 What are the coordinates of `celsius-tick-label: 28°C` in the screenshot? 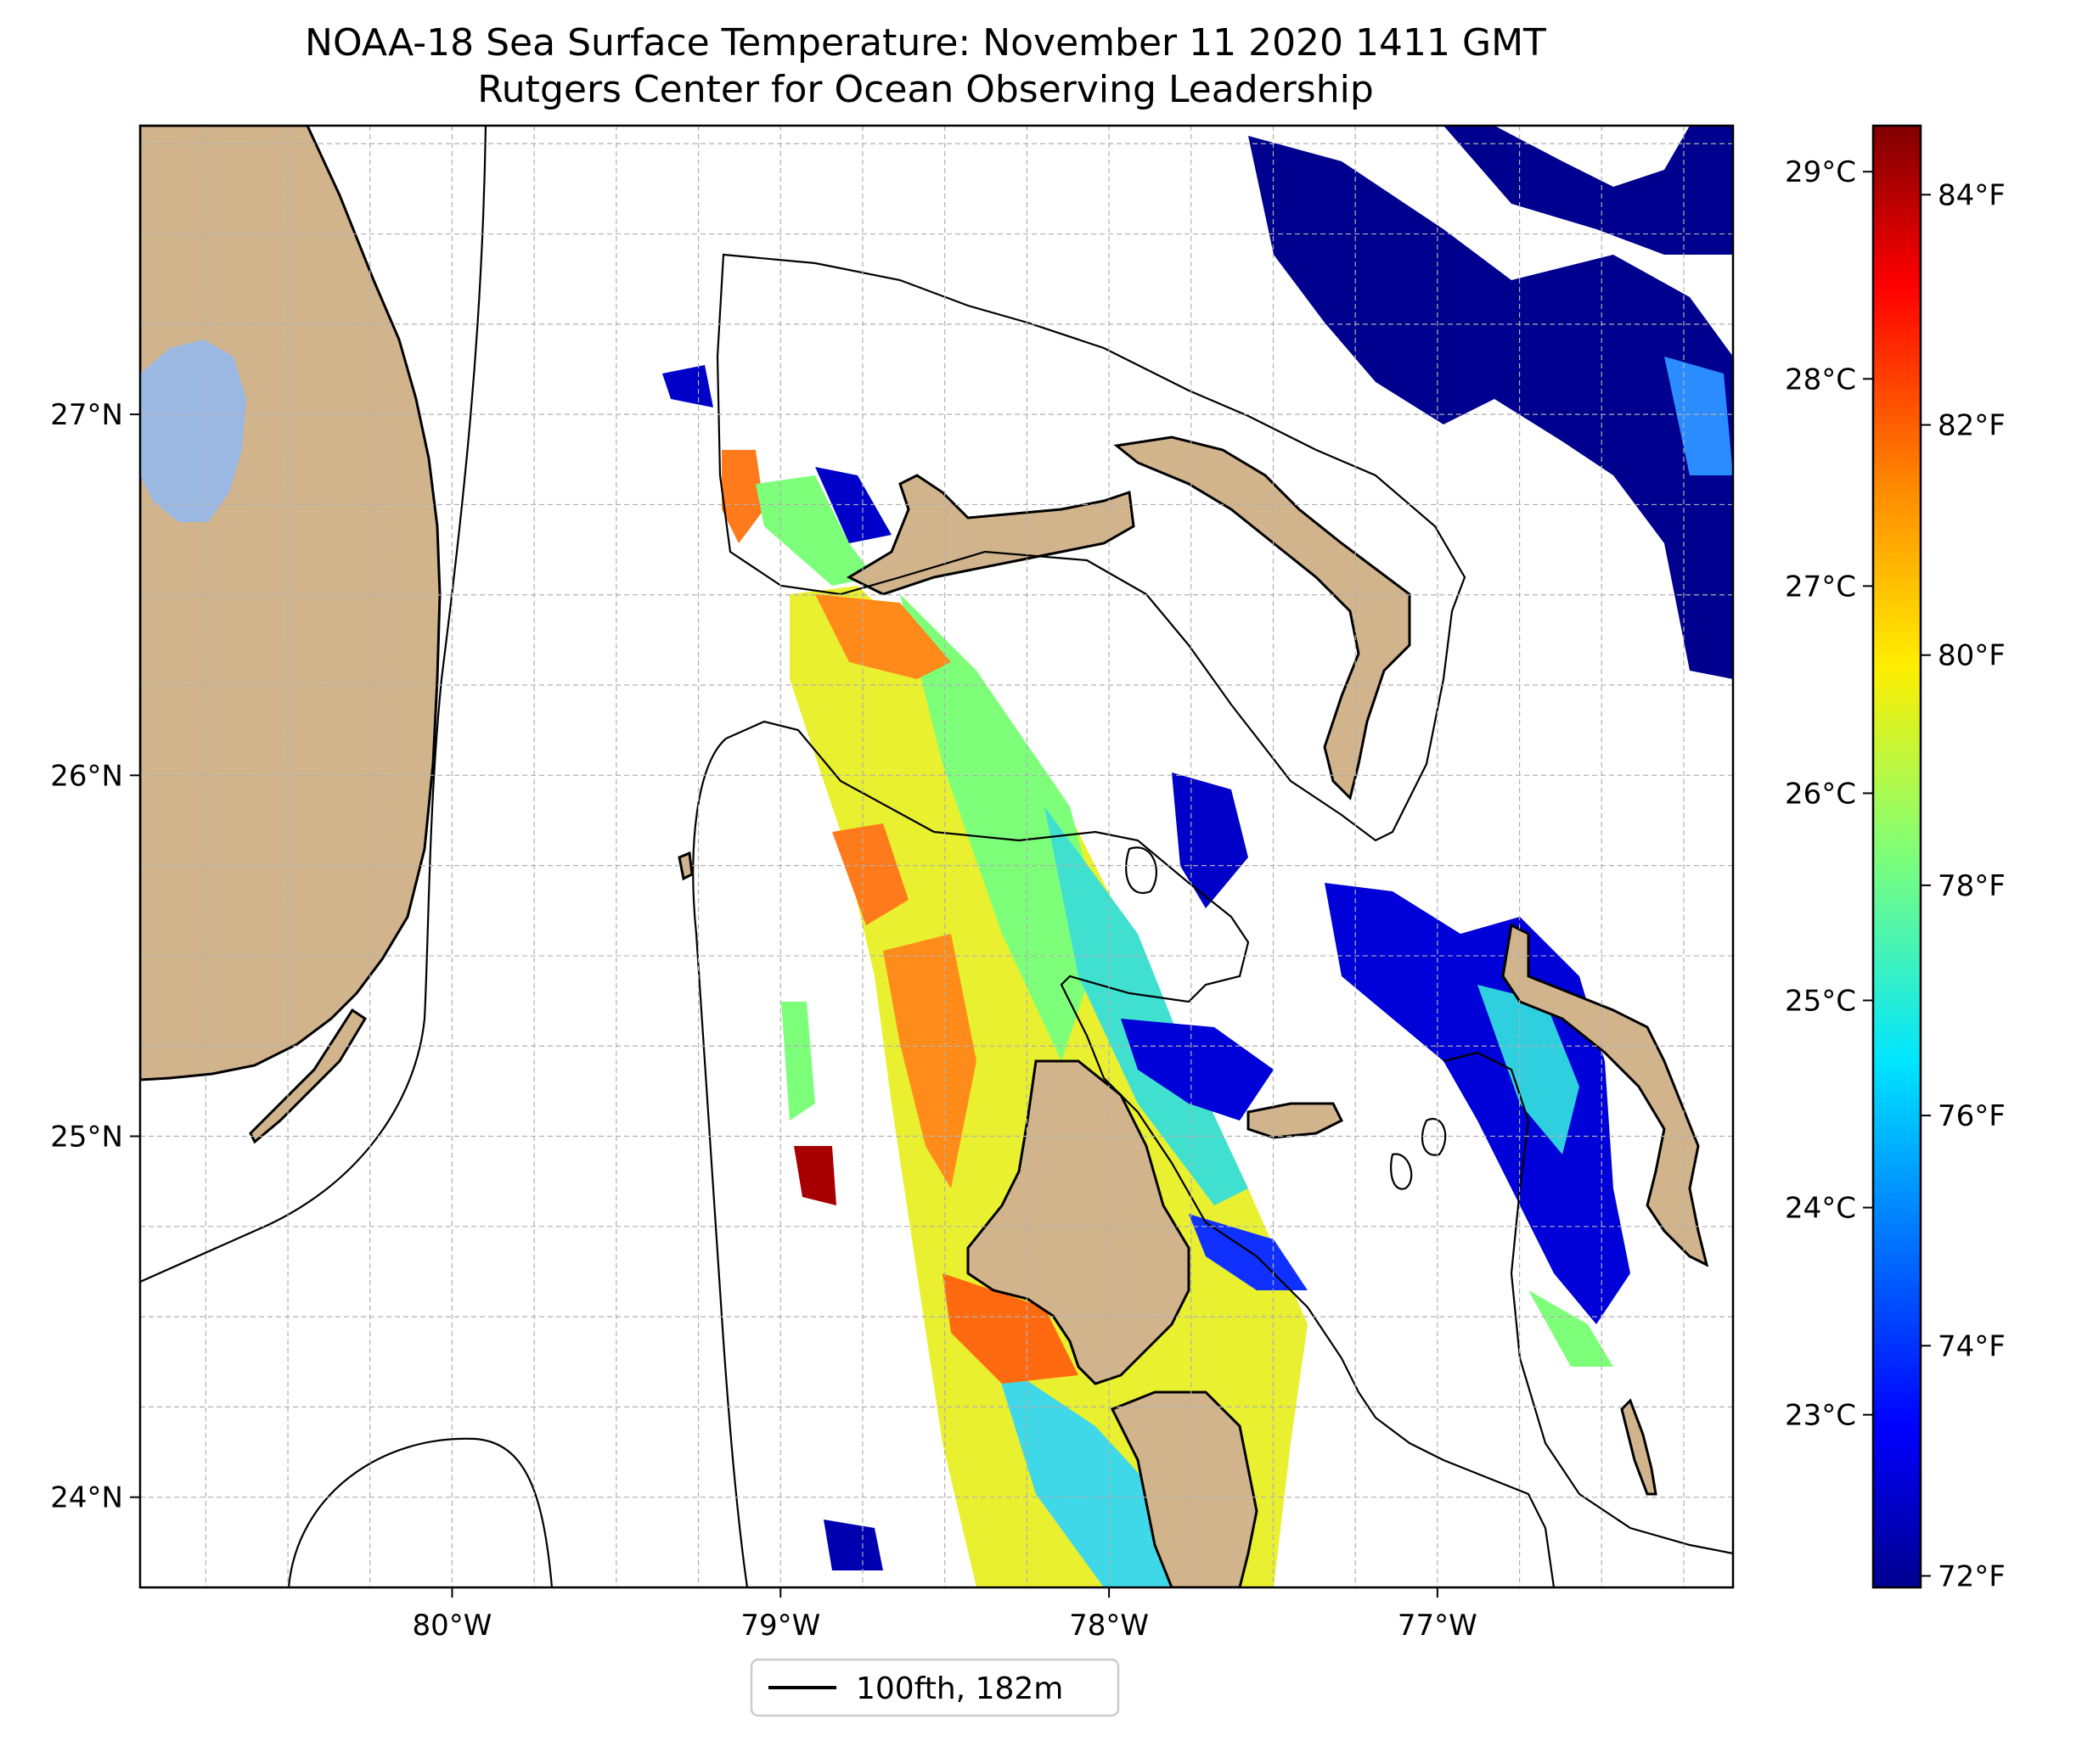 It's located at (1821, 379).